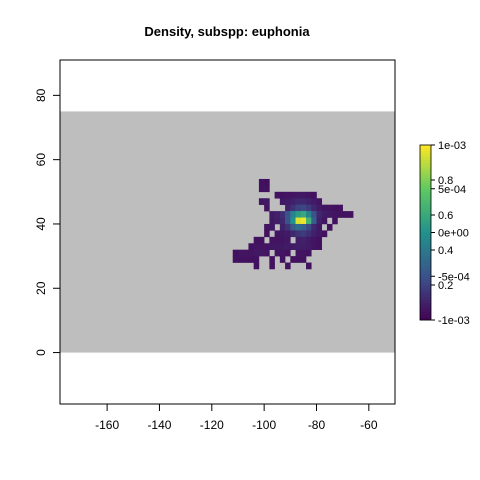  Describe the element at coordinates (159, 425) in the screenshot. I see `x-tick-label: -140` at that location.